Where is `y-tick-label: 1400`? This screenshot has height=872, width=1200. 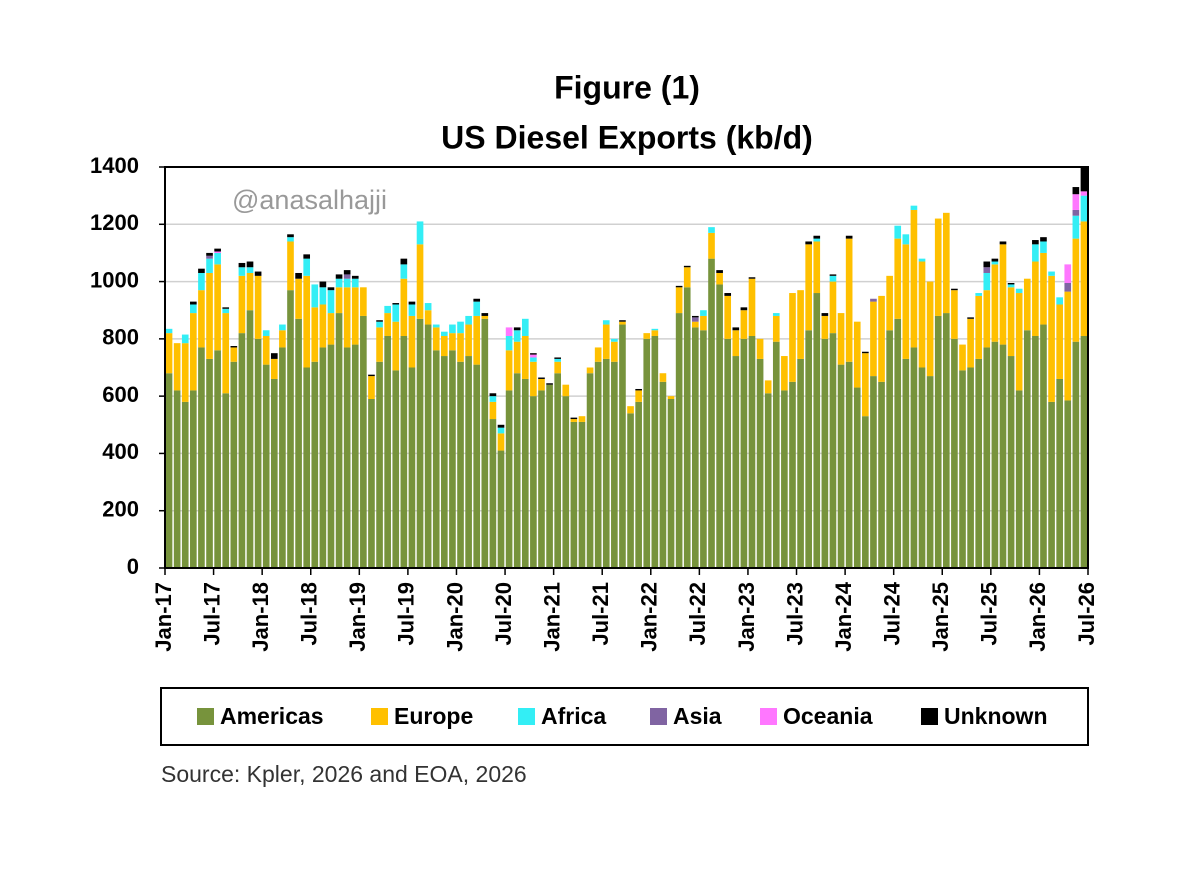 y-tick-label: 1400 is located at coordinates (114, 165).